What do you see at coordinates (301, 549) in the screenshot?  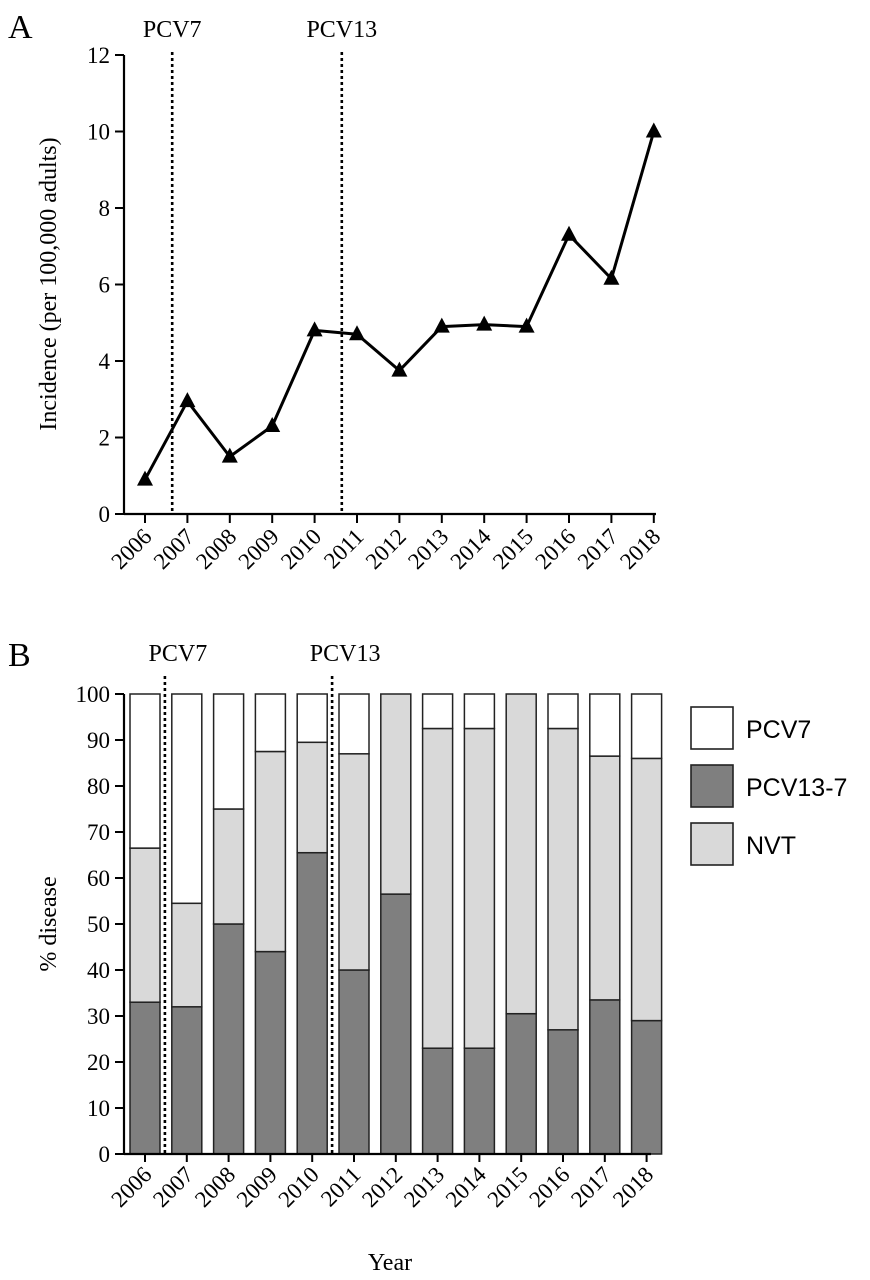 I see `panel-a-x-tick-label: 2010` at bounding box center [301, 549].